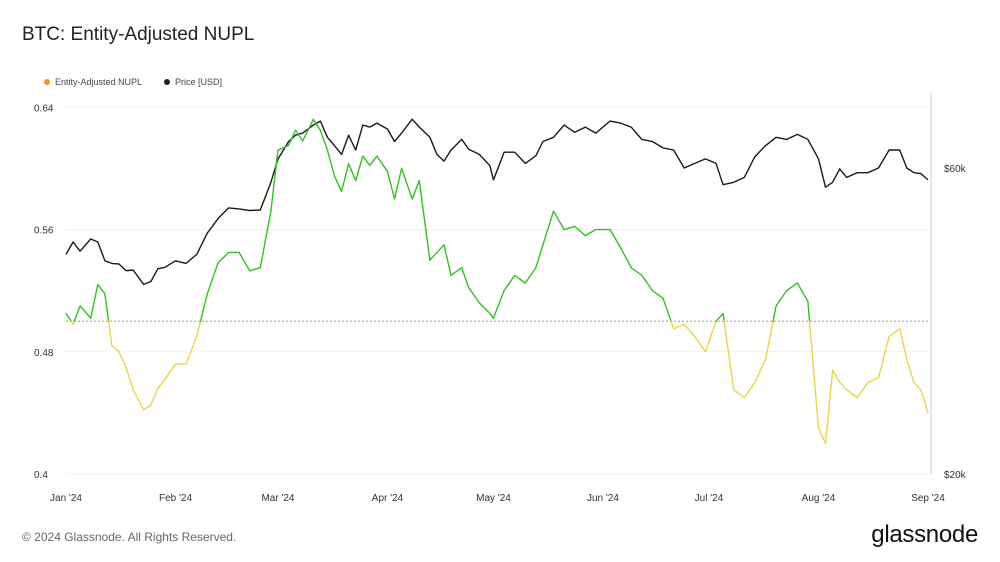 Image resolution: width=1000 pixels, height=562 pixels. I want to click on x-tick-label: Jan '24, so click(66, 498).